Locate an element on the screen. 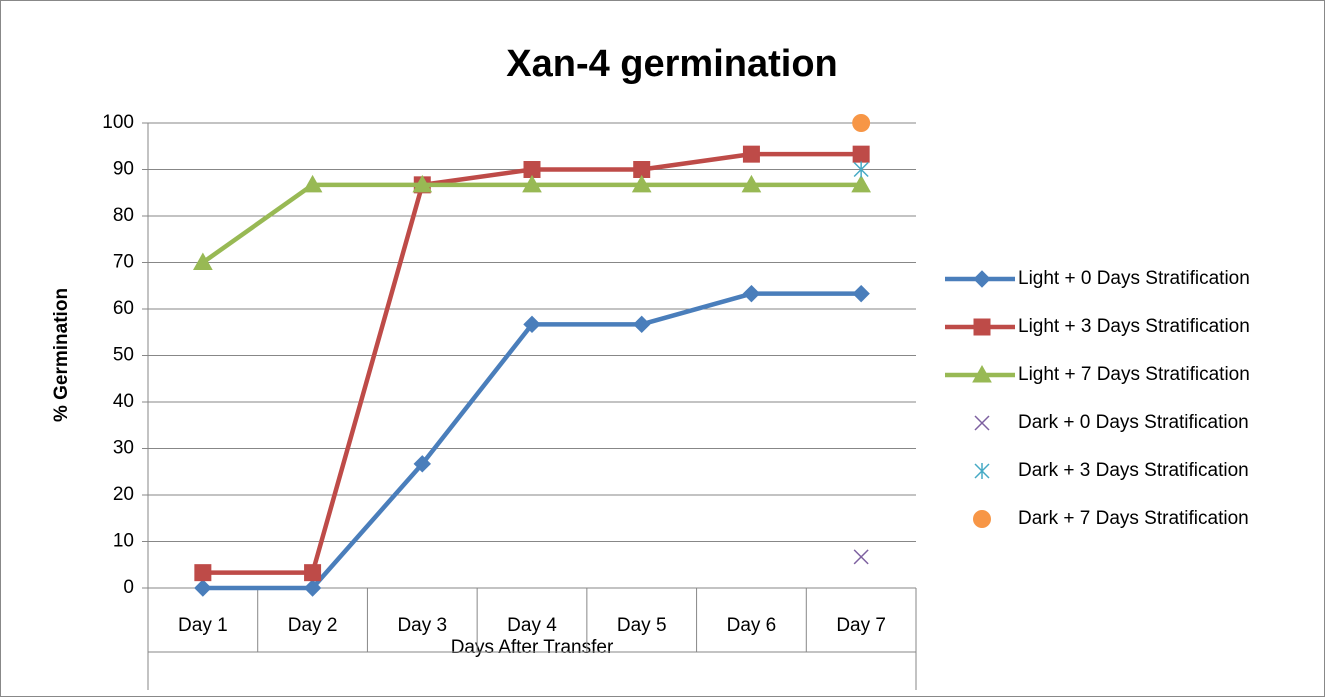  y-tick-label: 50 is located at coordinates (123, 355).